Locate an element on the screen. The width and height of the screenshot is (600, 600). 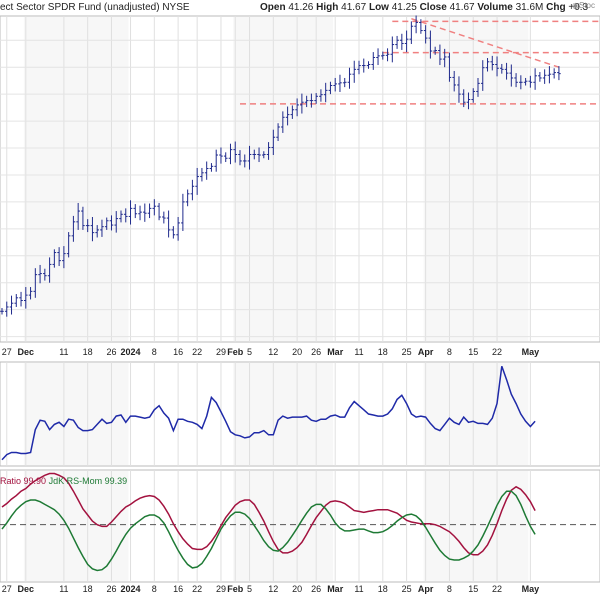
volume-label: Volume is located at coordinates (495, 7).